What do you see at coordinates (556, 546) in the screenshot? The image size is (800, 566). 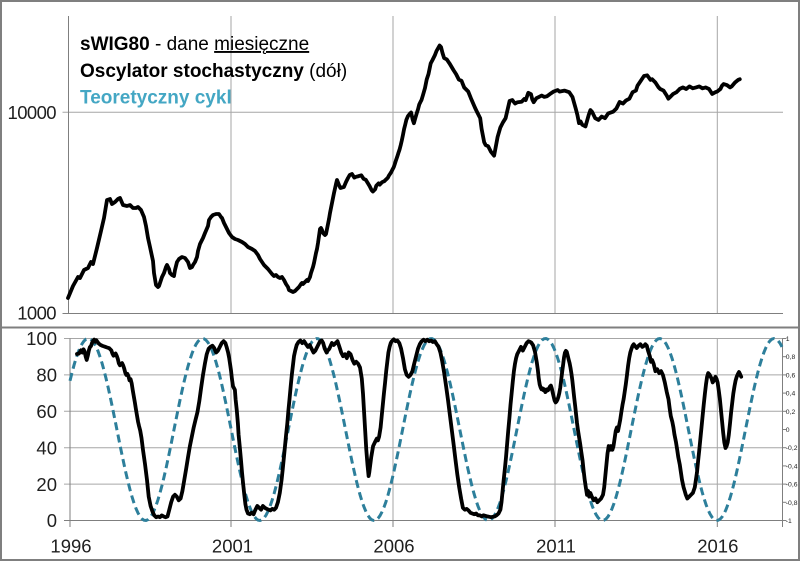 I see `svg-text: 2011` at bounding box center [556, 546].